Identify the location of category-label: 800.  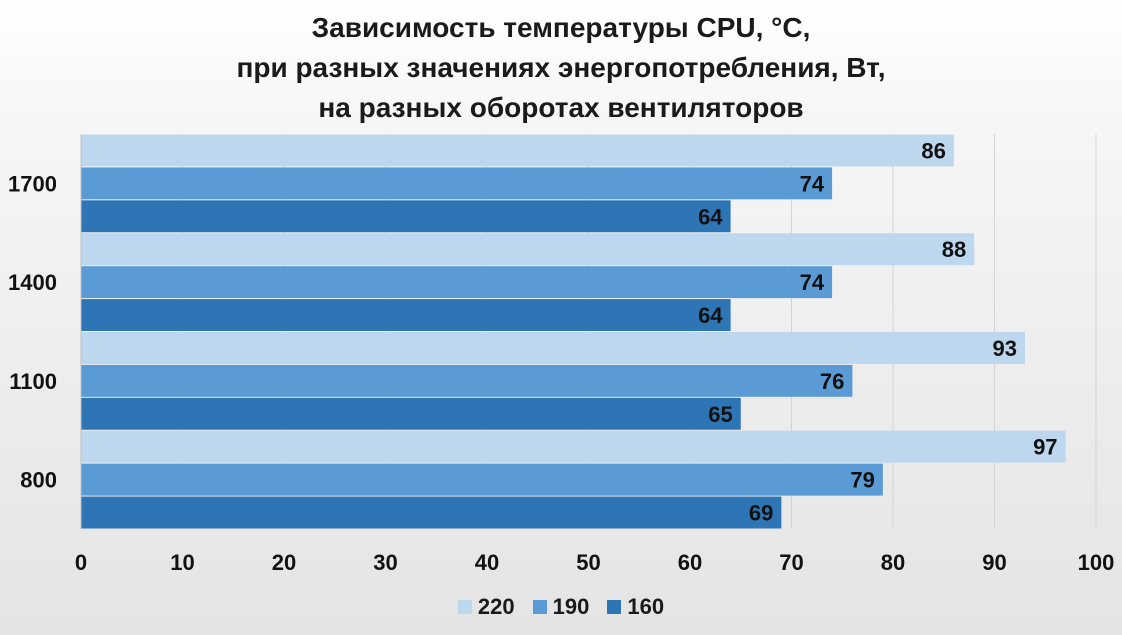
(38, 480).